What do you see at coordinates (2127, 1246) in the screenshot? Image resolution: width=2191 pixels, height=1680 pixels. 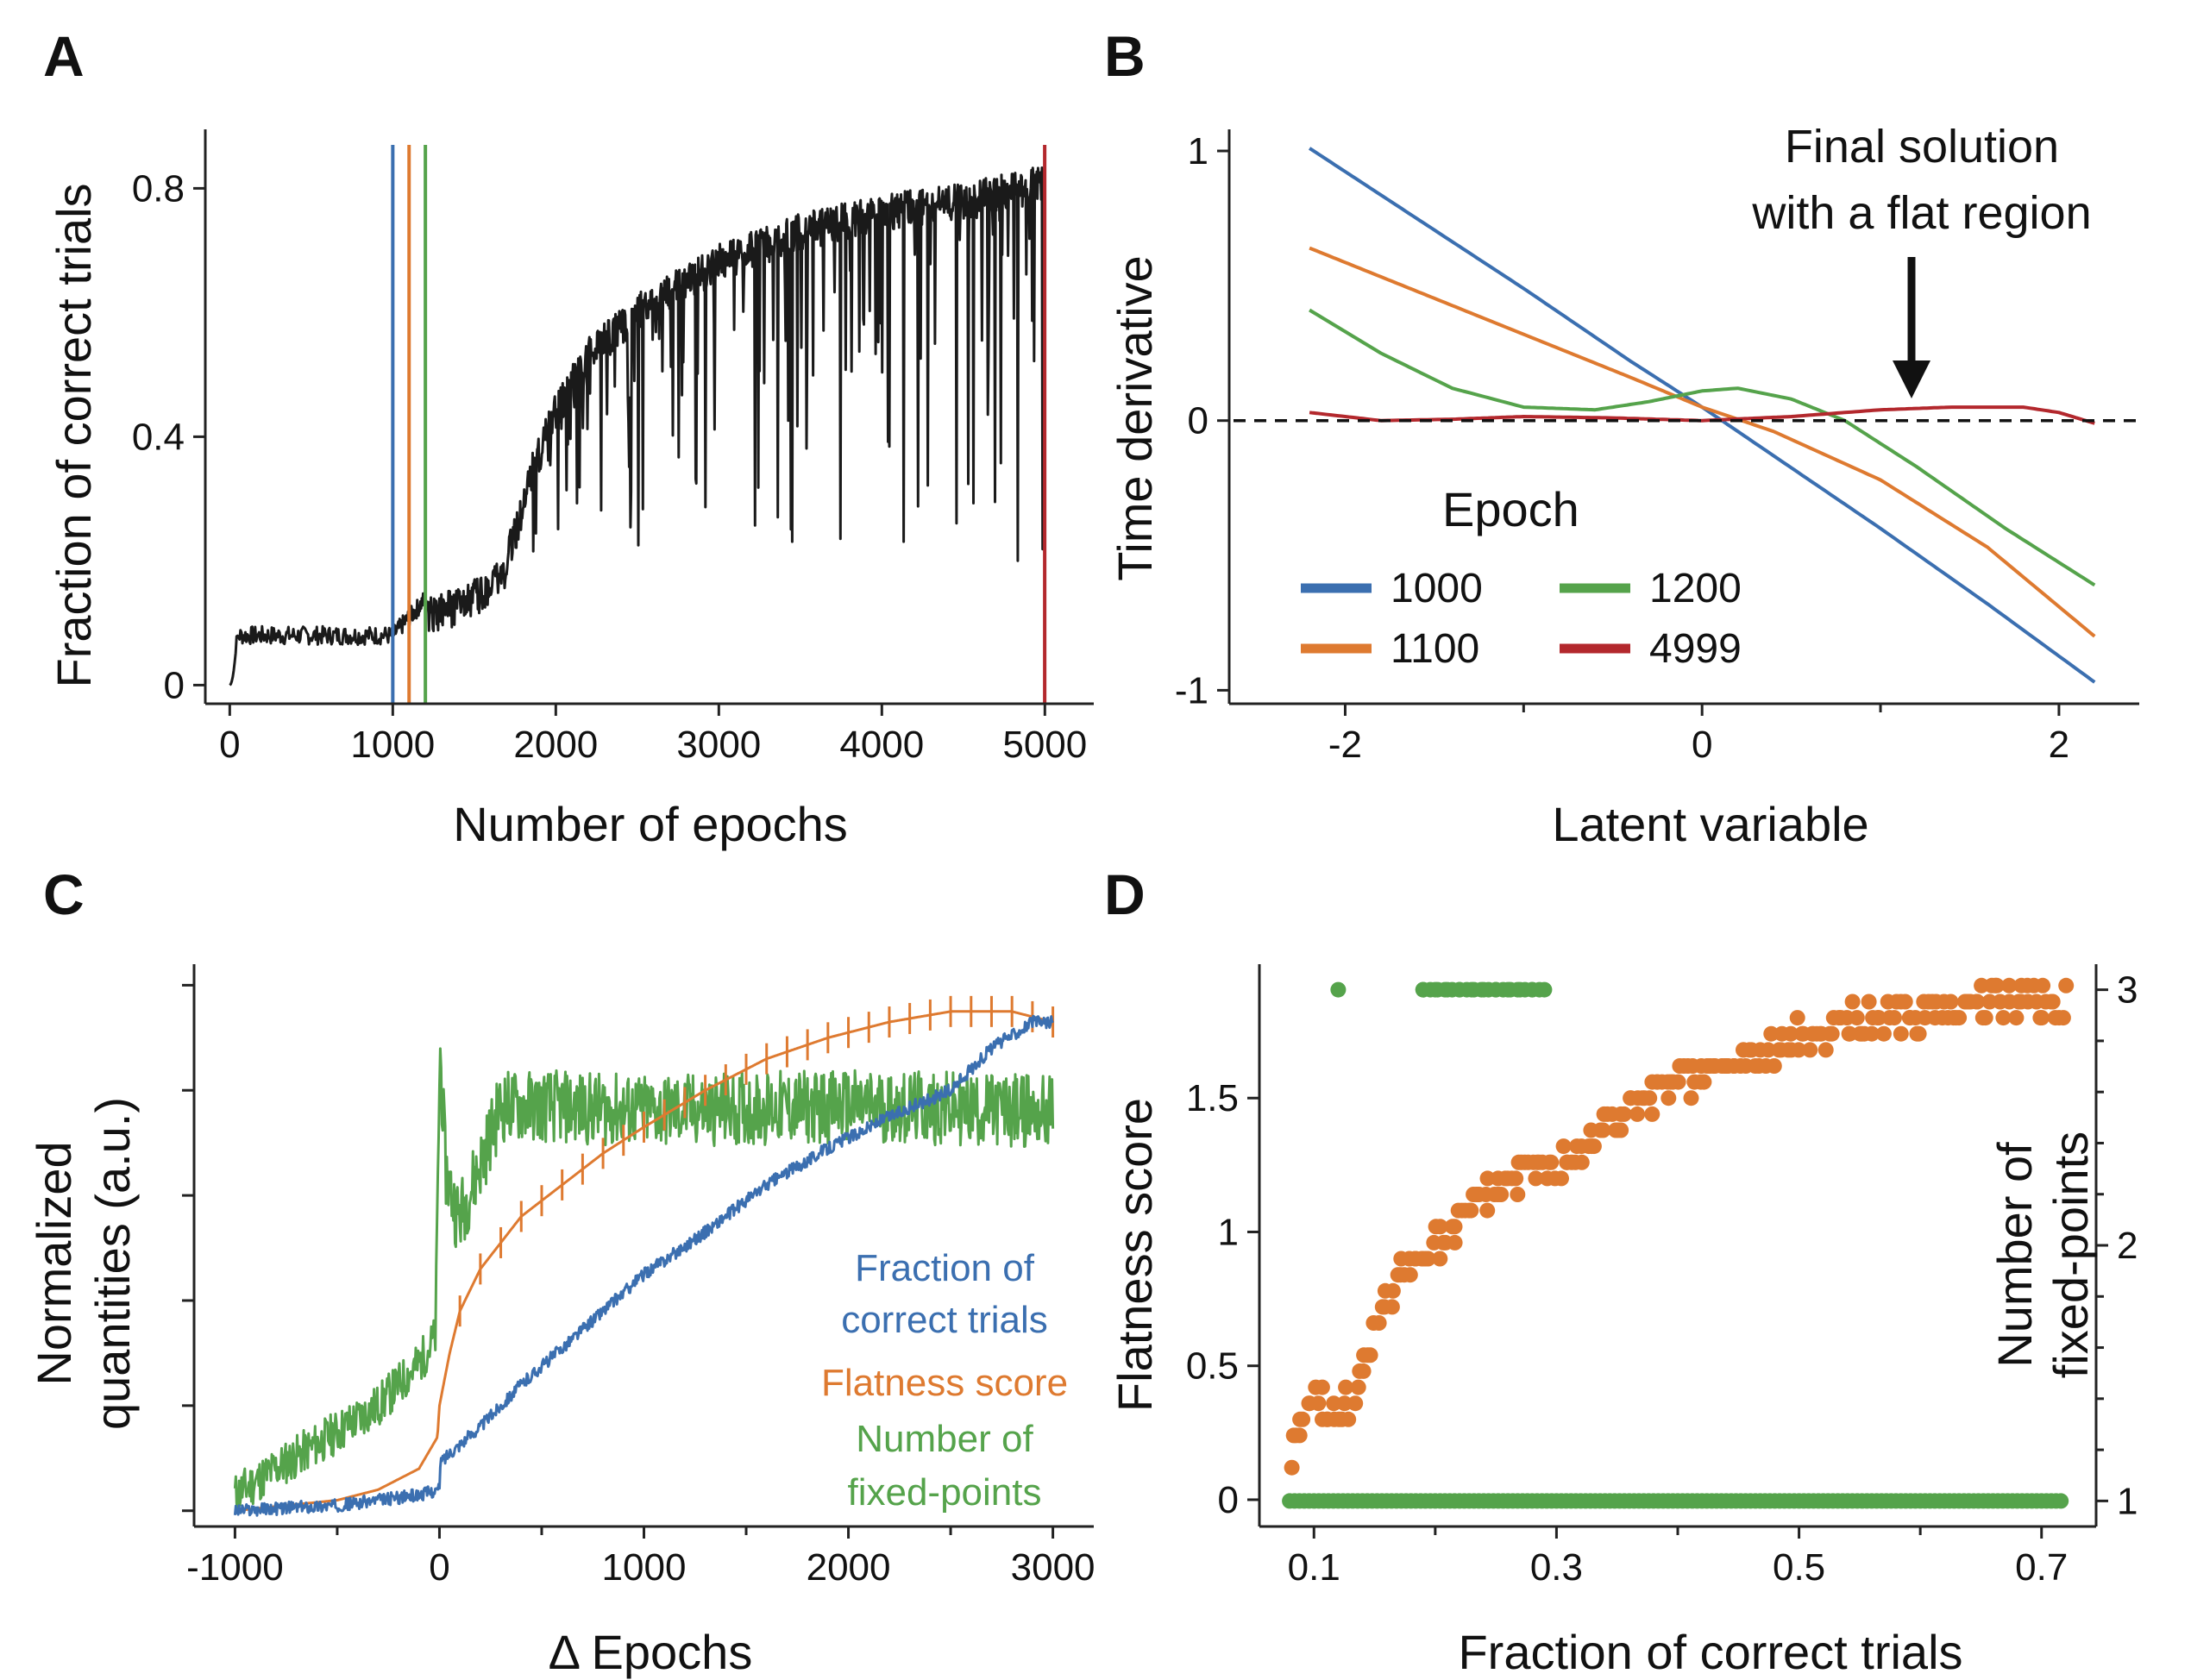 I see `d-yright-tick-label: 2` at bounding box center [2127, 1246].